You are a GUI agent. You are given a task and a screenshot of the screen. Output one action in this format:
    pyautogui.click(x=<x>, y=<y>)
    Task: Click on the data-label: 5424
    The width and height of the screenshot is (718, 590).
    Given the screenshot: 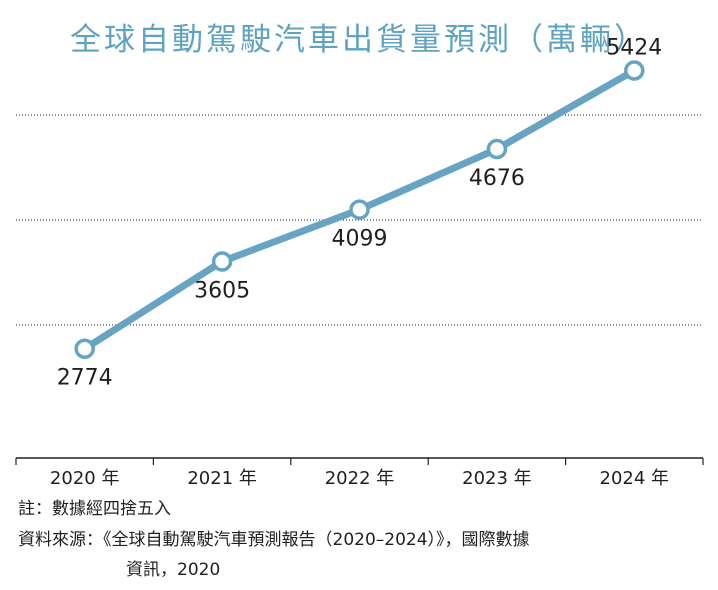 What is the action you would take?
    pyautogui.click(x=634, y=47)
    